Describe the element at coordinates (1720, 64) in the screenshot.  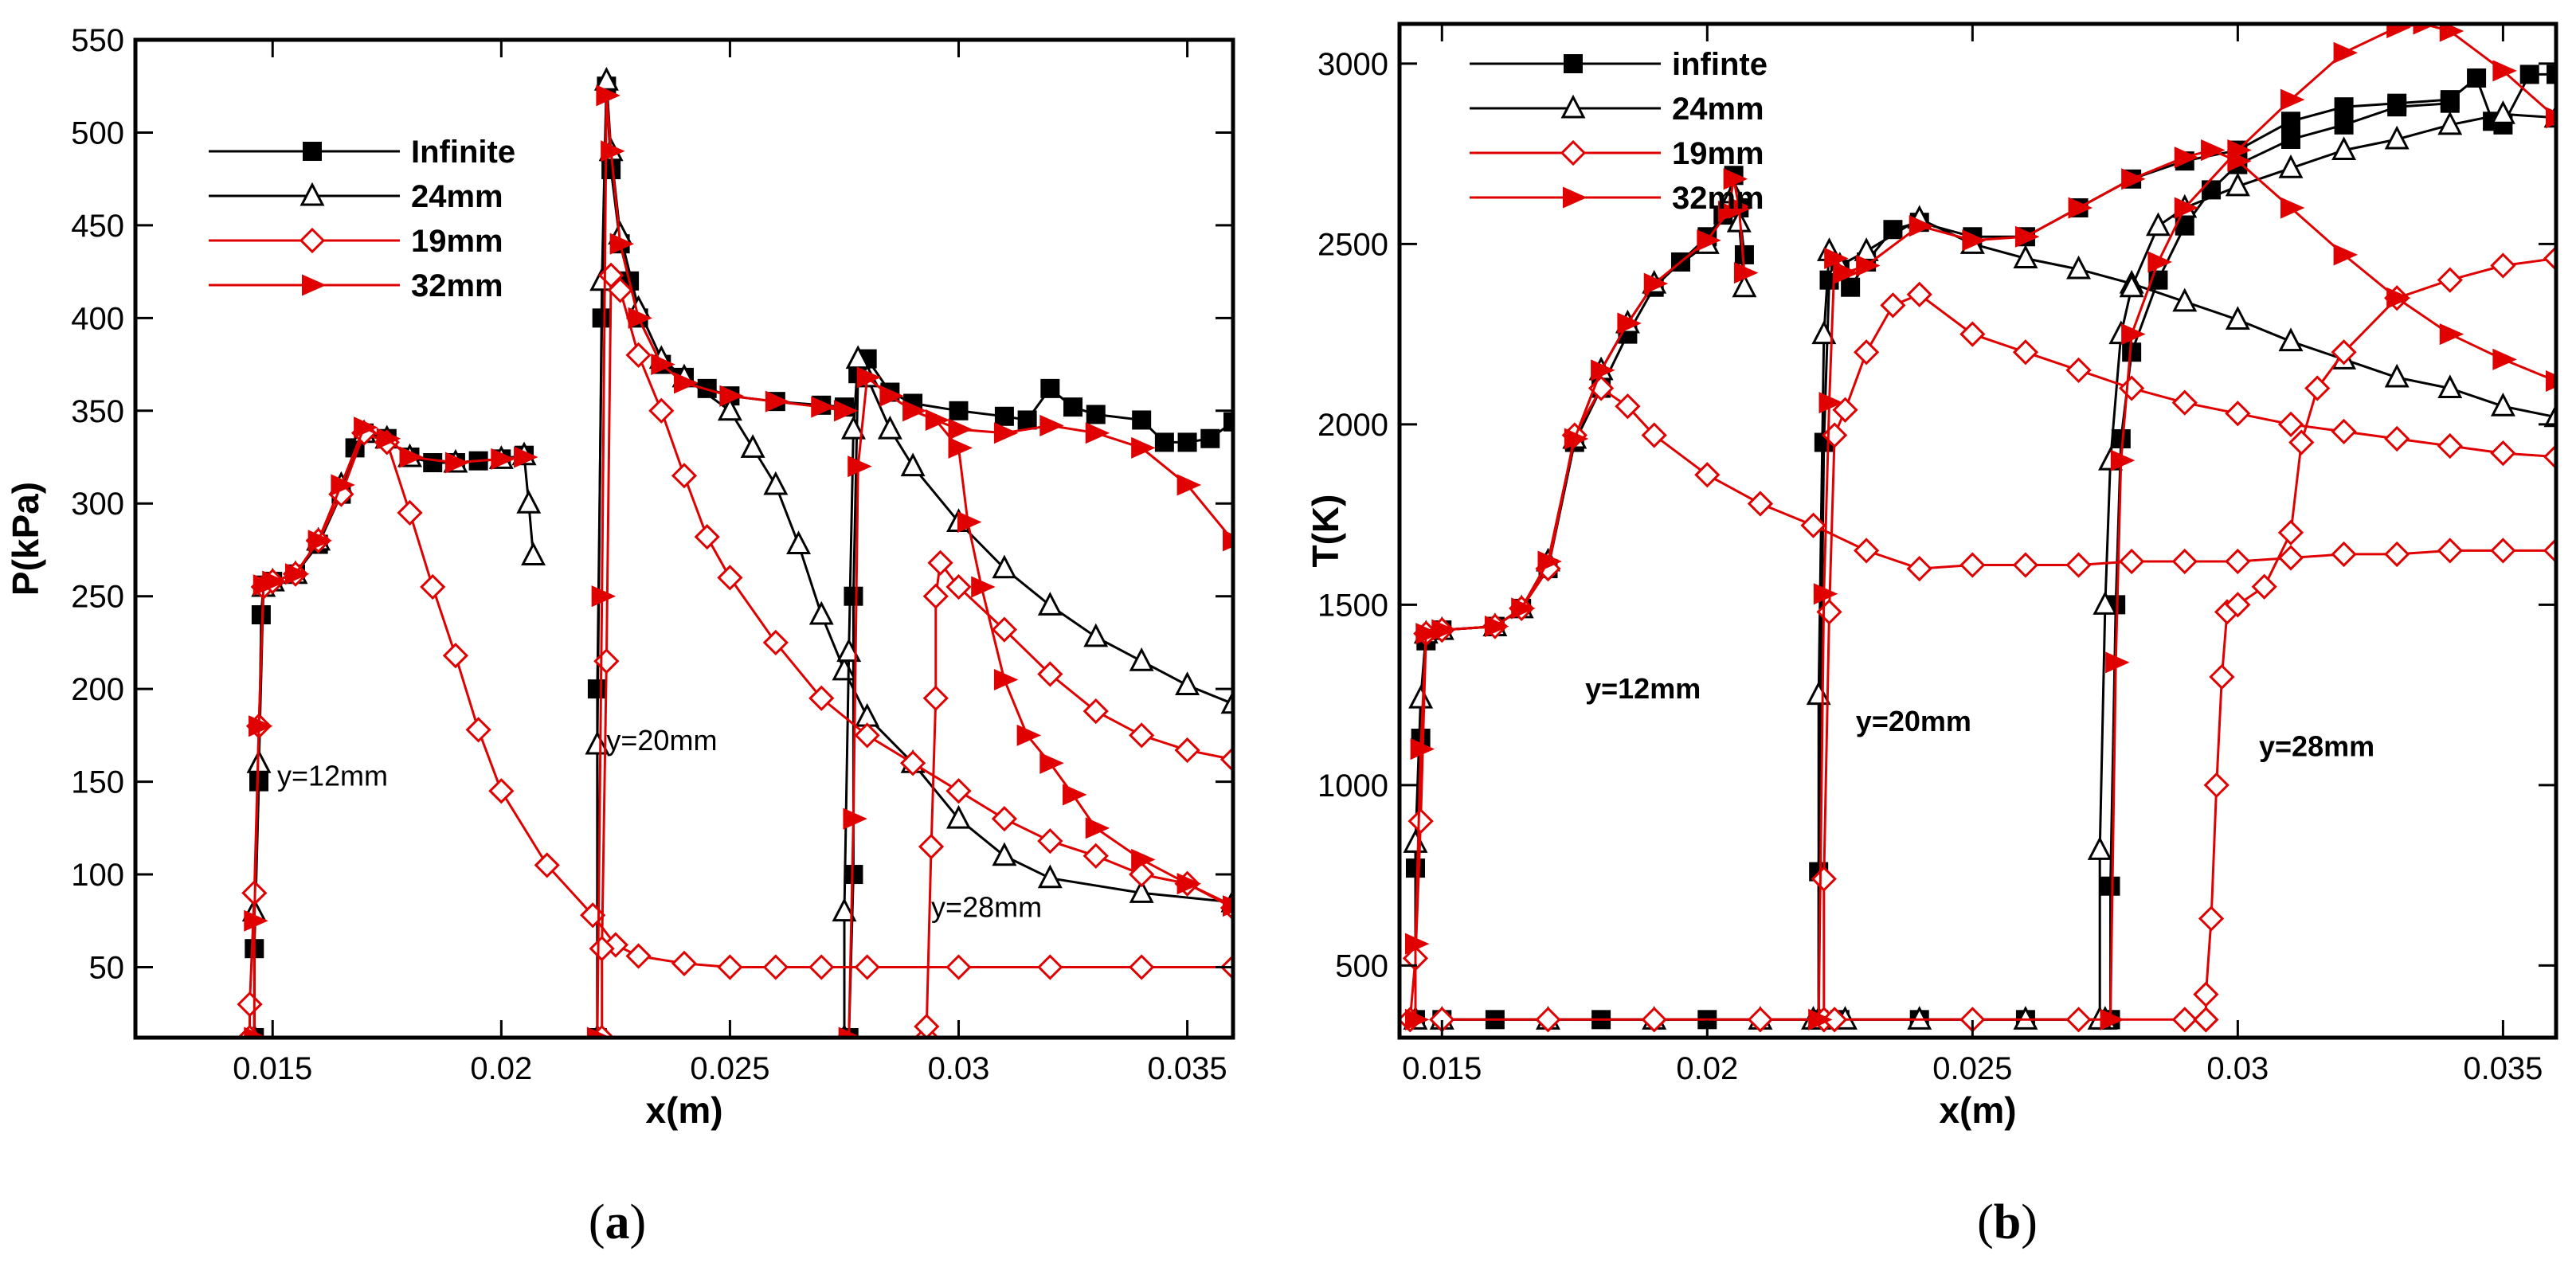
I see `legend-label: infinte` at that location.